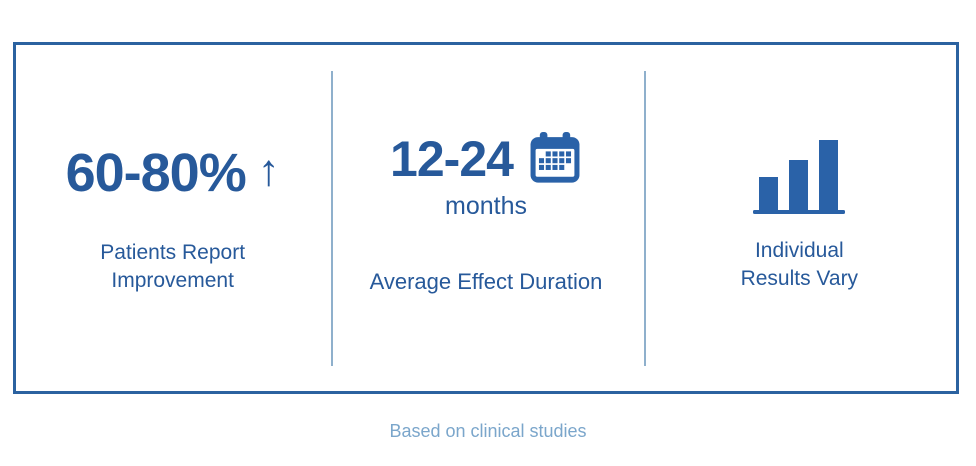  Describe the element at coordinates (486, 281) in the screenshot. I see `duration-stat-label: Average Effect Duration` at that location.